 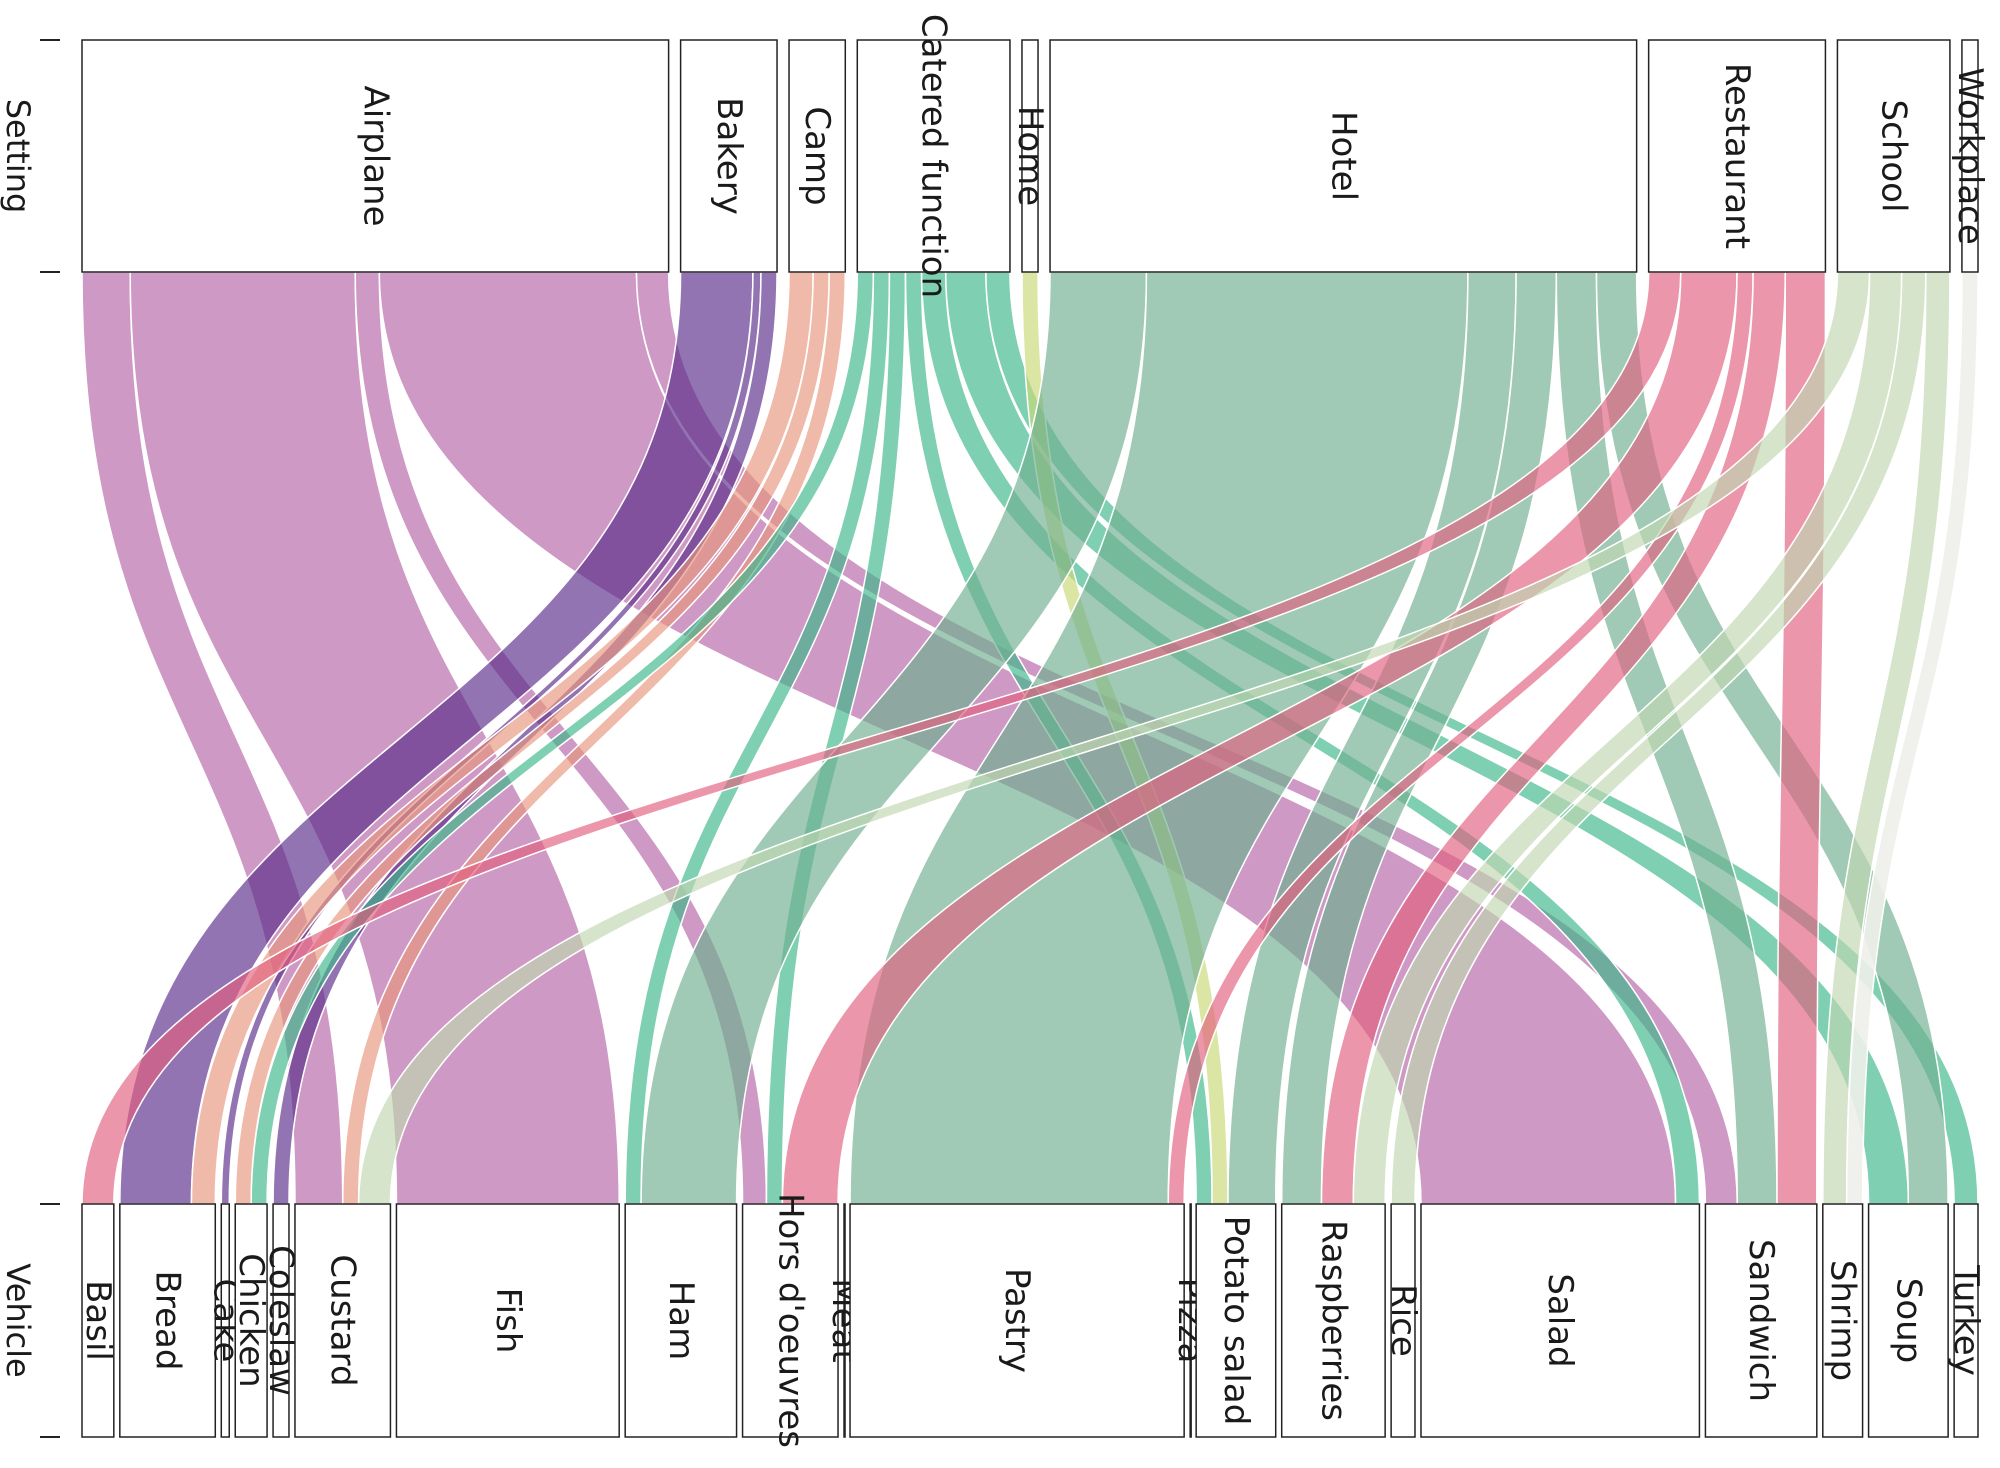 I want to click on setting-box-hotel, so click(x=1343, y=156).